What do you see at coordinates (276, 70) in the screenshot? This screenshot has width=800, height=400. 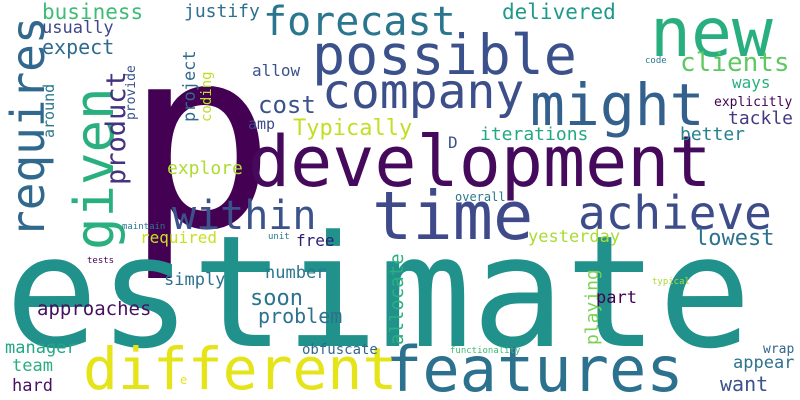 I see `cloud-word: allow` at bounding box center [276, 70].